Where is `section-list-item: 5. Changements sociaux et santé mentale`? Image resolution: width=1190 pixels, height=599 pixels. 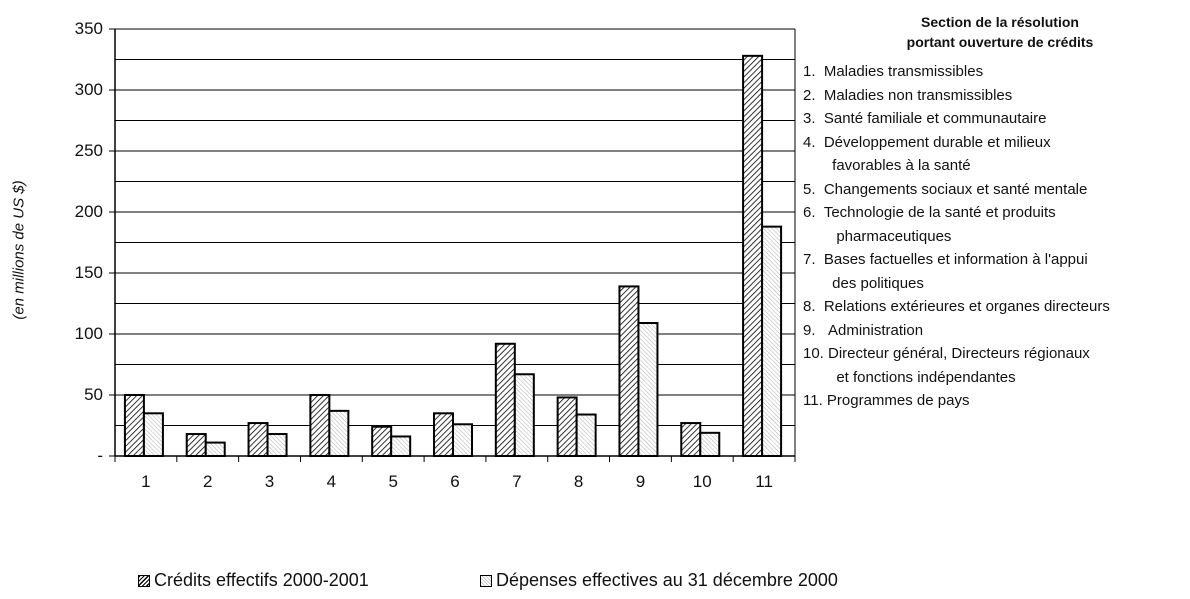
section-list-item: 5. Changements sociaux et santé mentale is located at coordinates (945, 189).